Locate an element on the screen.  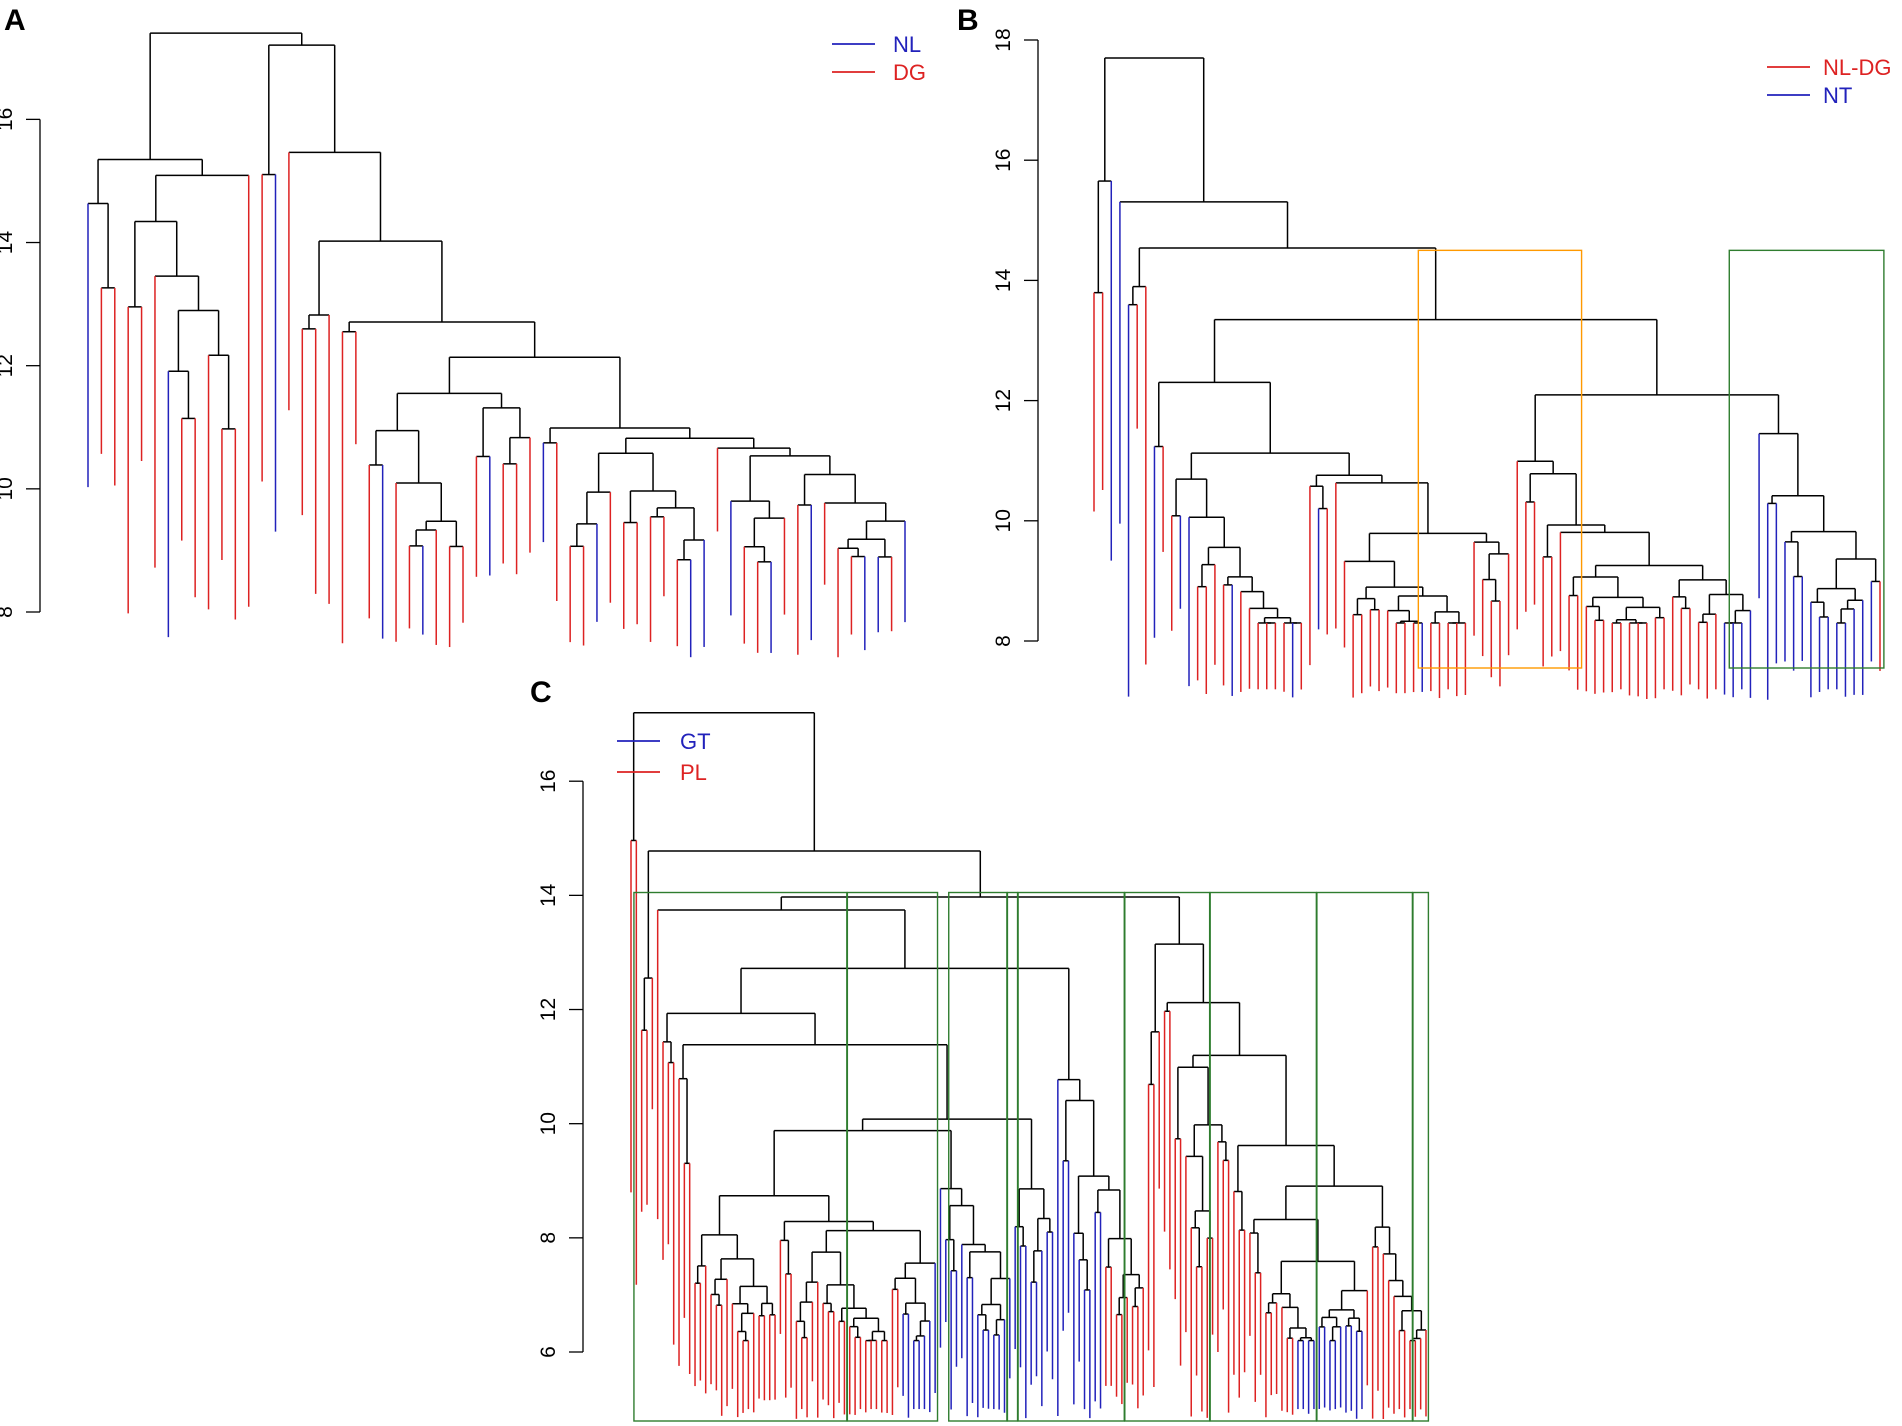
legend-b-nt-label: NT is located at coordinates (1837, 95).